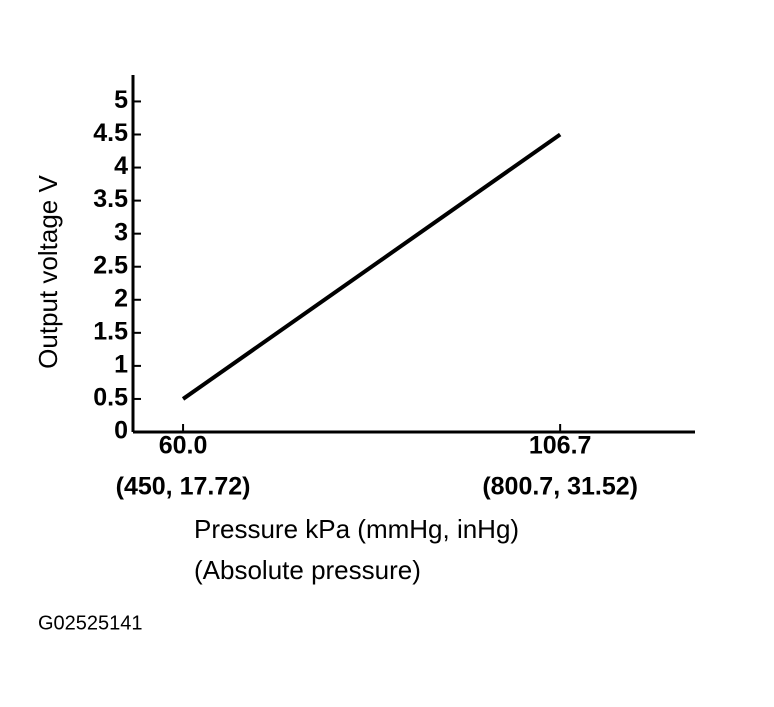  Describe the element at coordinates (110, 331) in the screenshot. I see `y-tick-label: 1.5` at that location.